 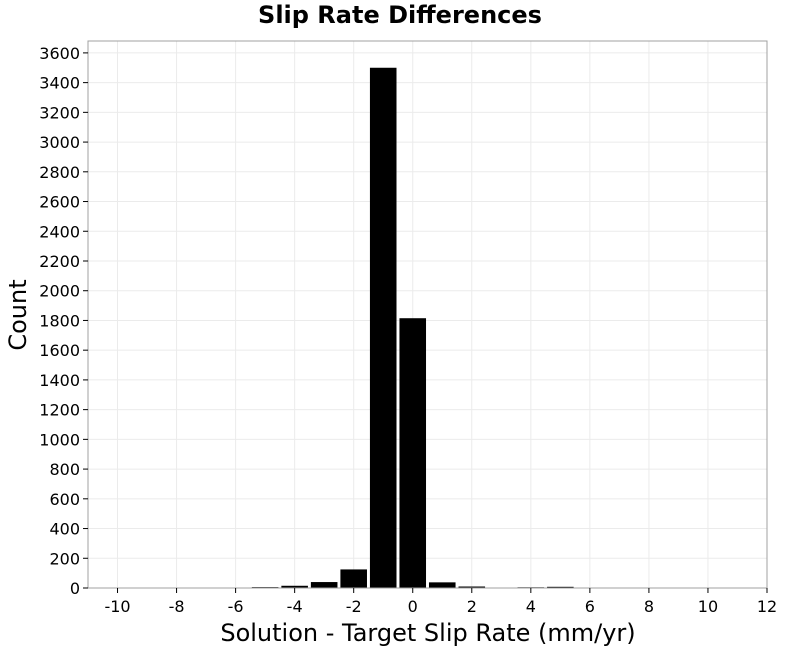 What do you see at coordinates (64, 558) in the screenshot?
I see `y-tick-label: 200` at bounding box center [64, 558].